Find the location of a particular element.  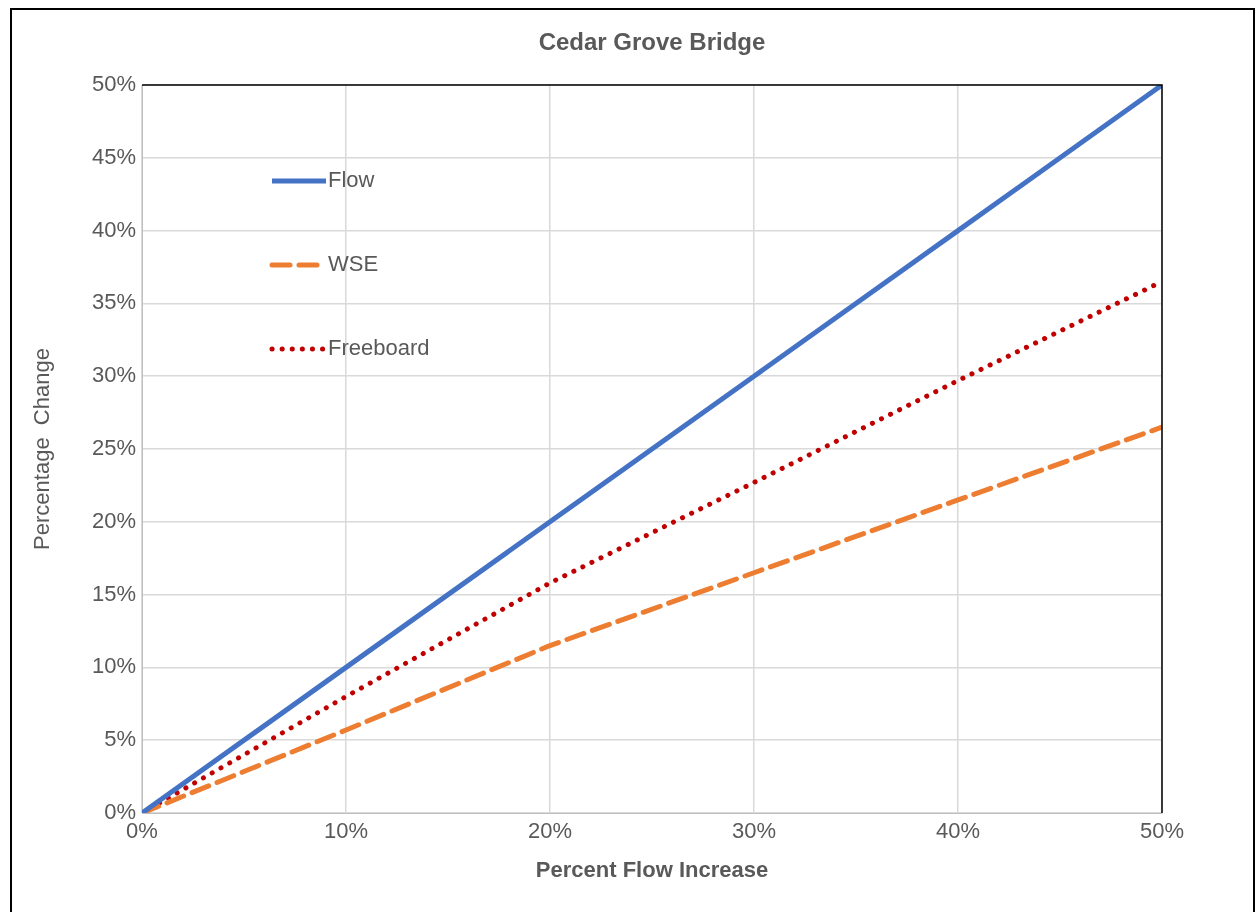

x-tick-label: 0% is located at coordinates (142, 831).